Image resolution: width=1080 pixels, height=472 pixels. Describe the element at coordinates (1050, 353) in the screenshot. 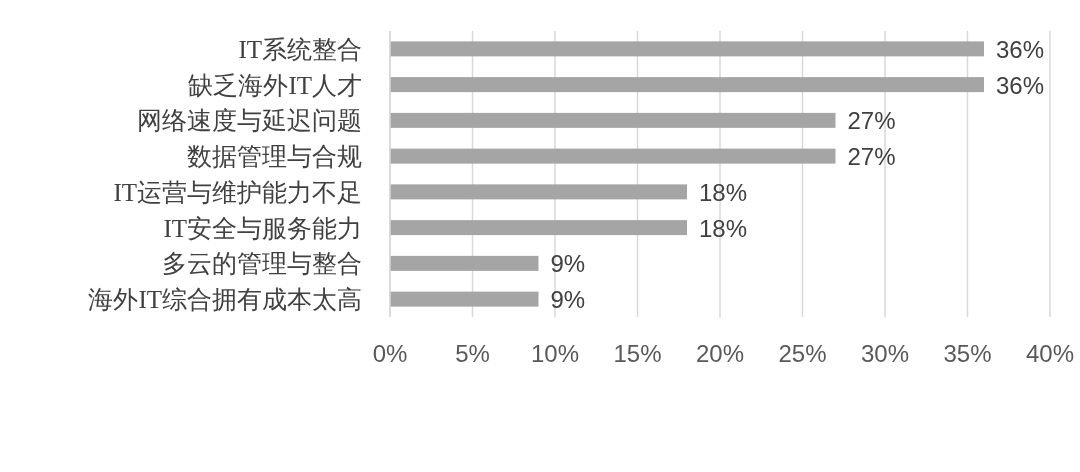

I see `x-tick-label: 40%` at that location.